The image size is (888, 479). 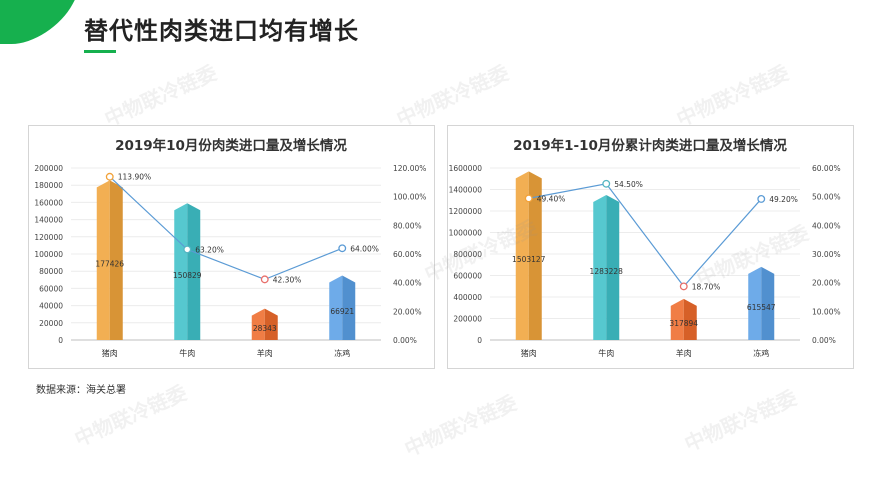 I want to click on slide-title: 替代性肉类进口均有增长, so click(x=221, y=31).